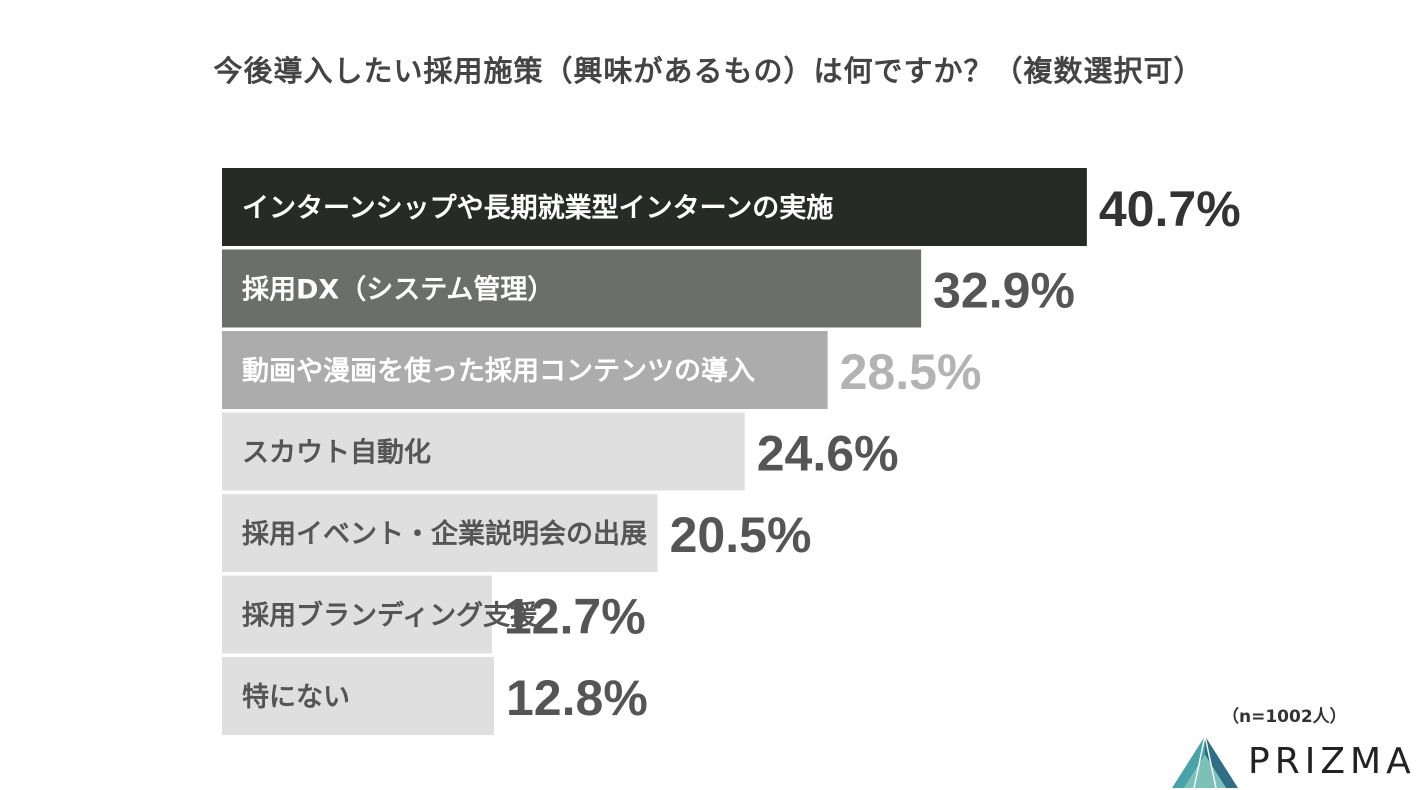 The height and width of the screenshot is (790, 1417). I want to click on category-label-5: 採用イベント・企業説明会の出展, so click(444, 534).